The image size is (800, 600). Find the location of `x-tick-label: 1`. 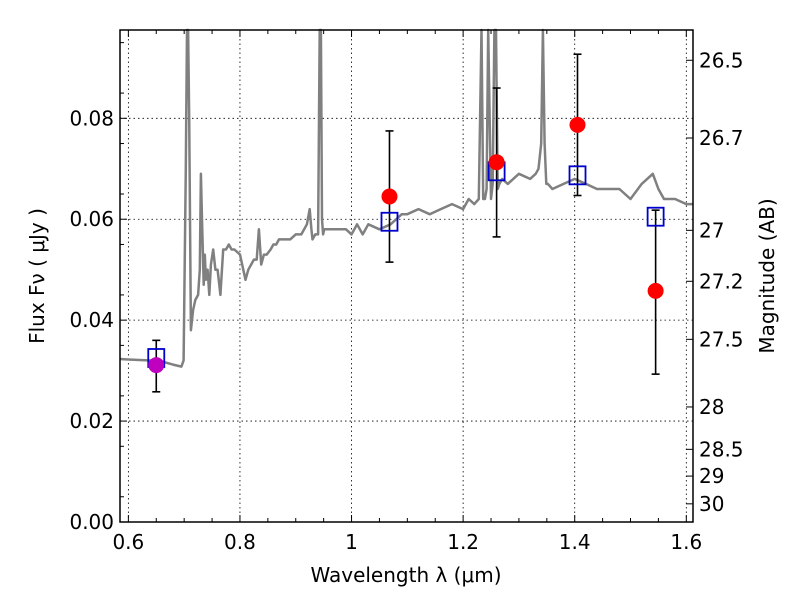

x-tick-label: 1 is located at coordinates (351, 542).